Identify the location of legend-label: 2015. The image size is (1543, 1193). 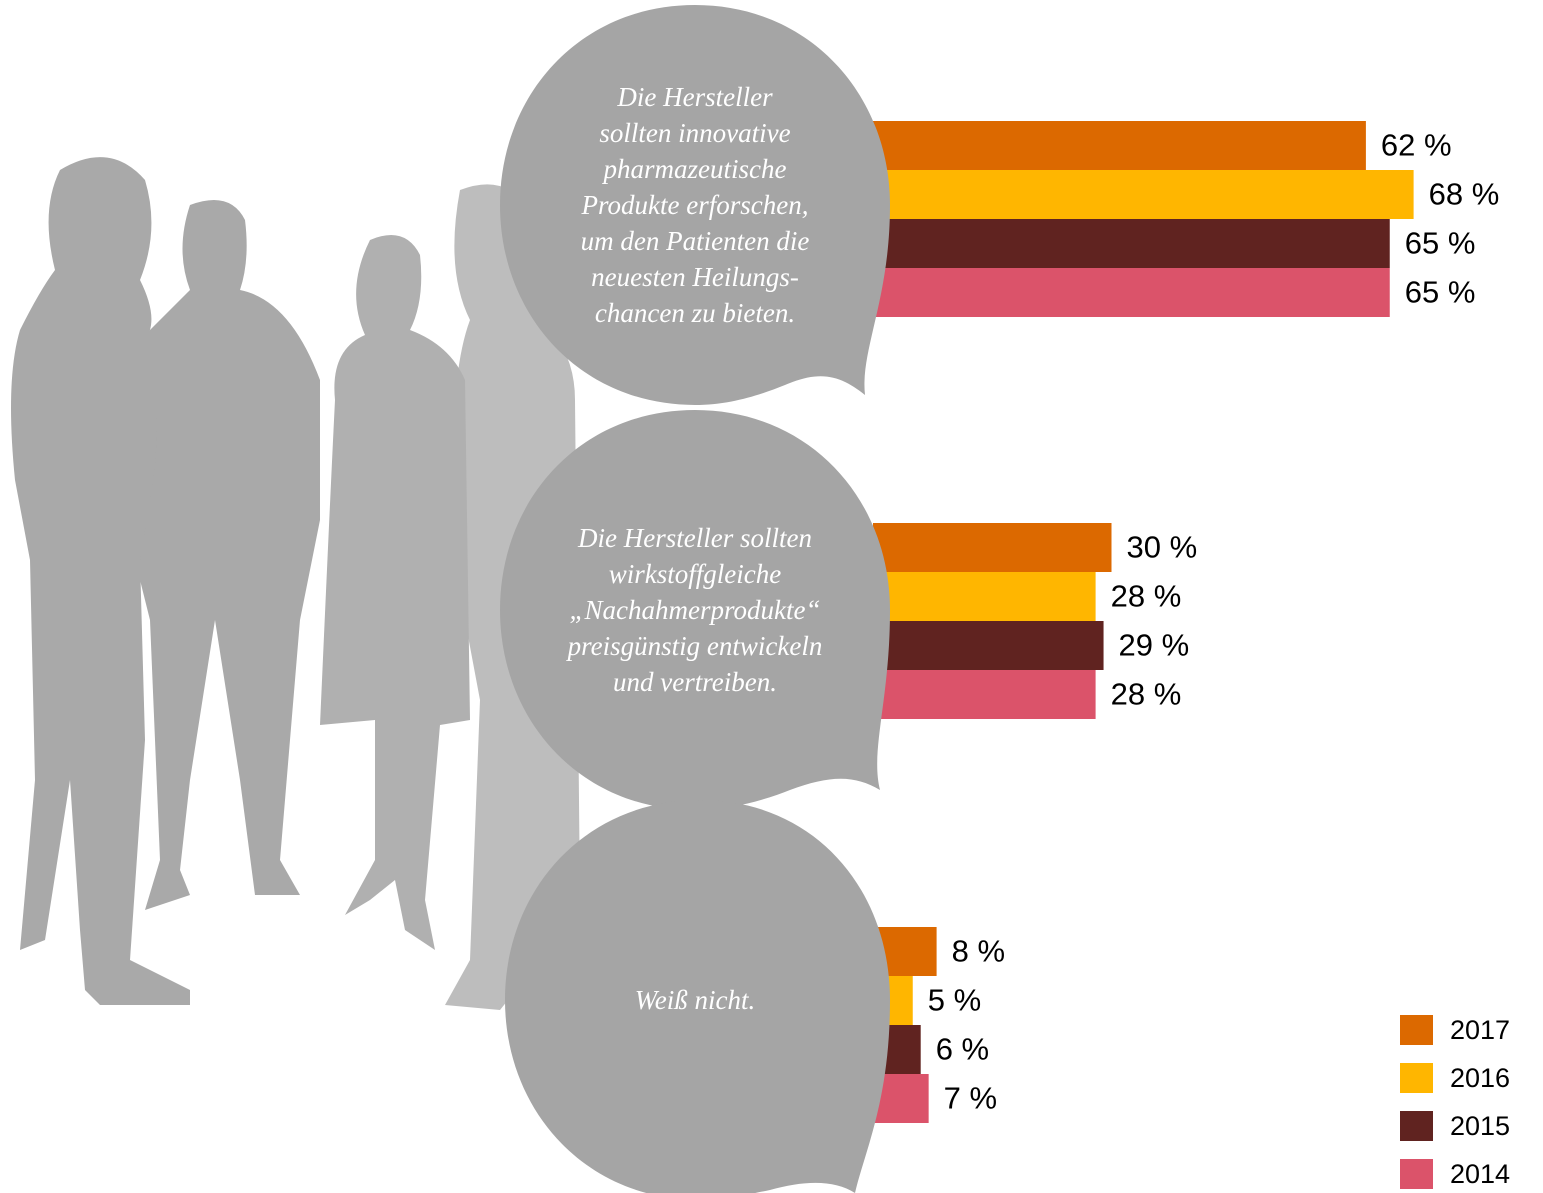
(1480, 1126).